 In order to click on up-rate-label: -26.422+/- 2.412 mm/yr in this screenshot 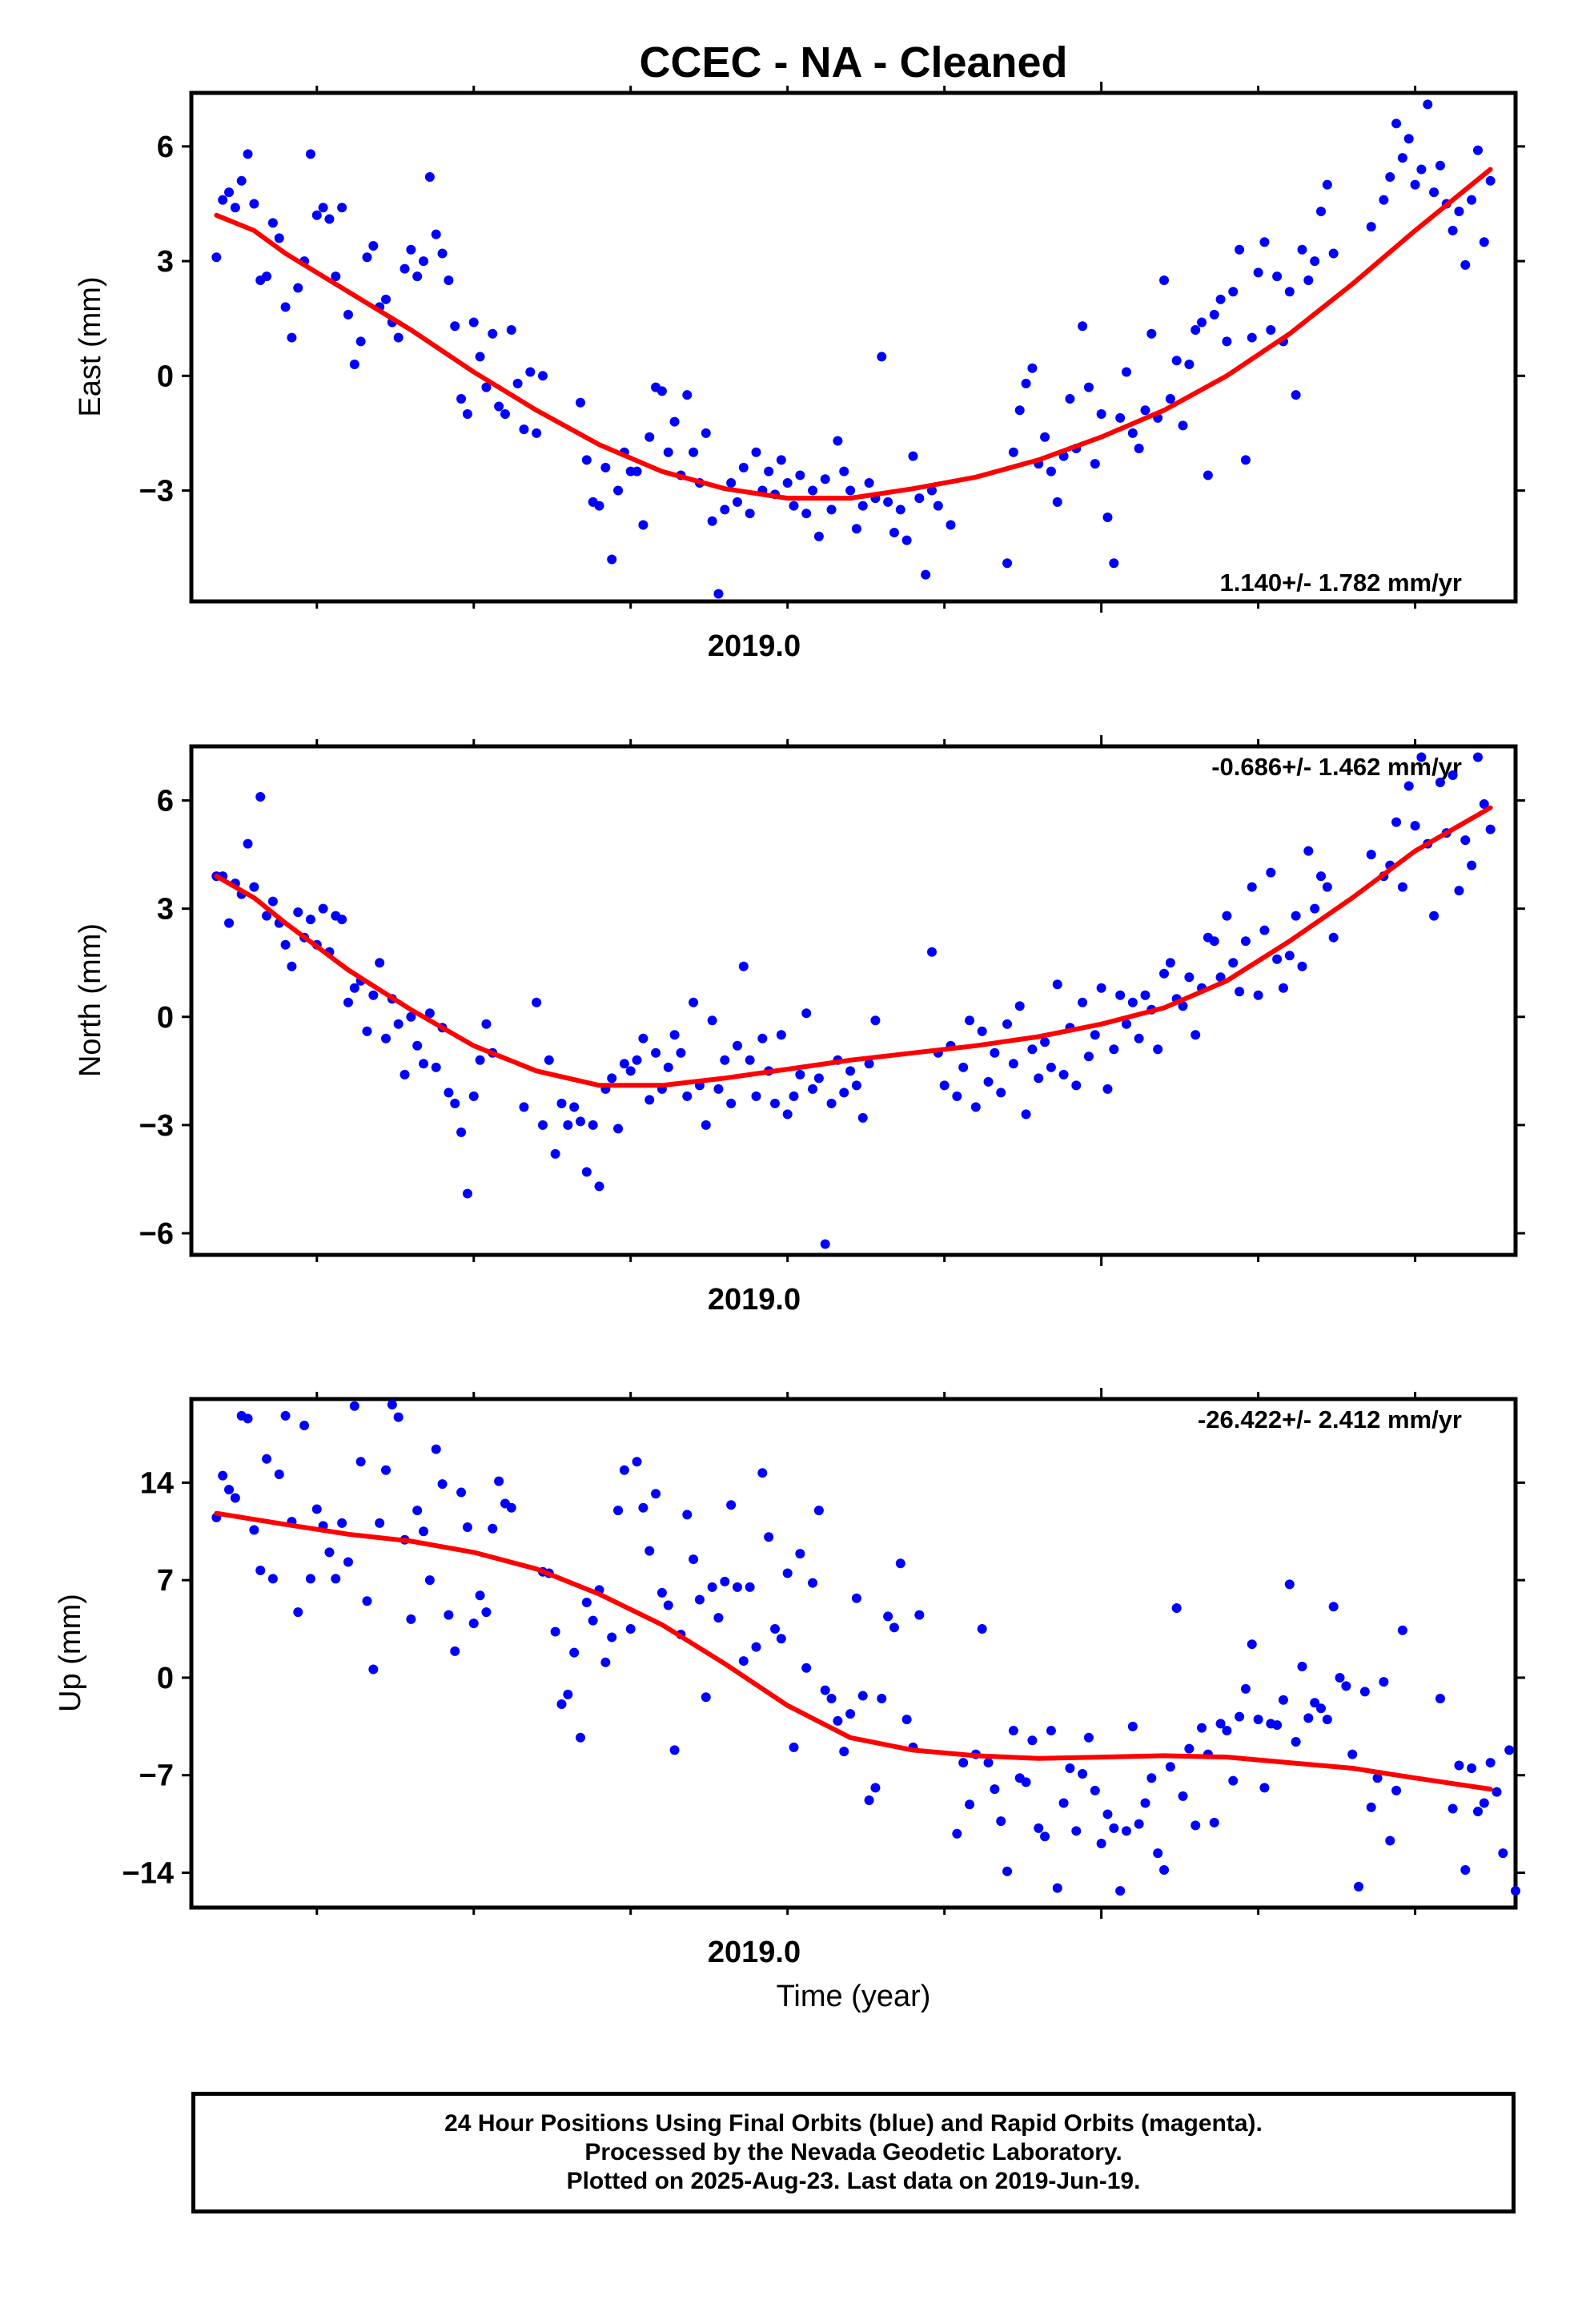, I will do `click(1330, 1419)`.